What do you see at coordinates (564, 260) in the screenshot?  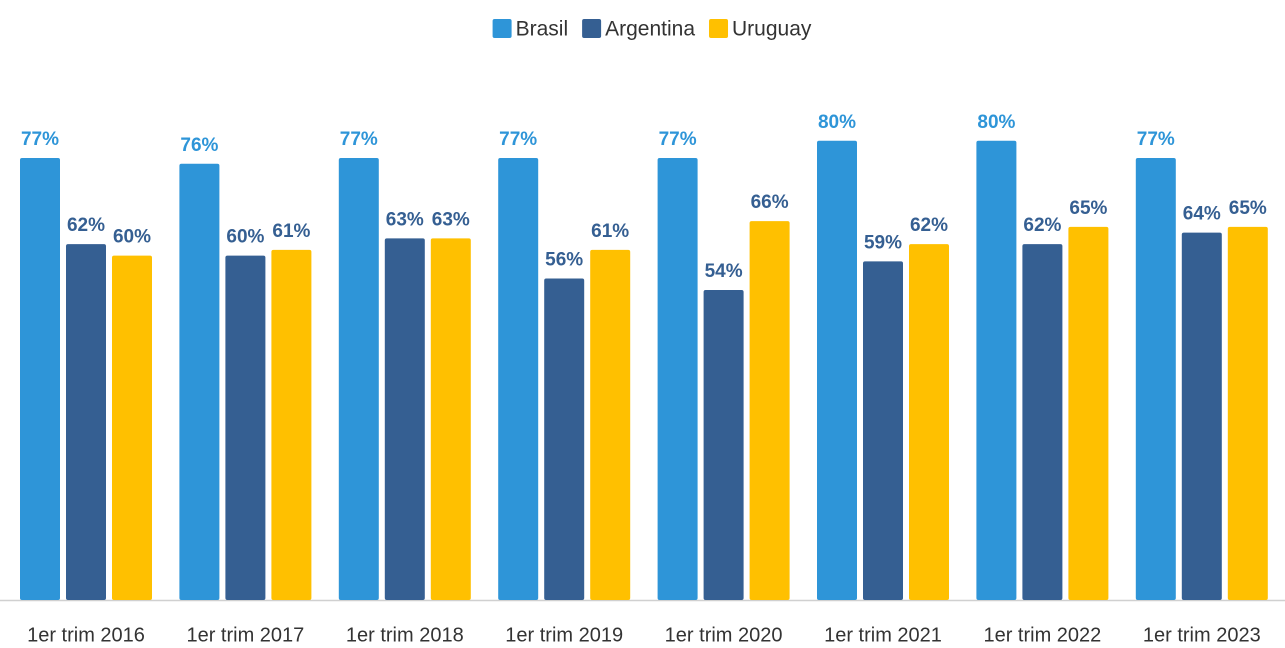 I see `data-label: 56%` at bounding box center [564, 260].